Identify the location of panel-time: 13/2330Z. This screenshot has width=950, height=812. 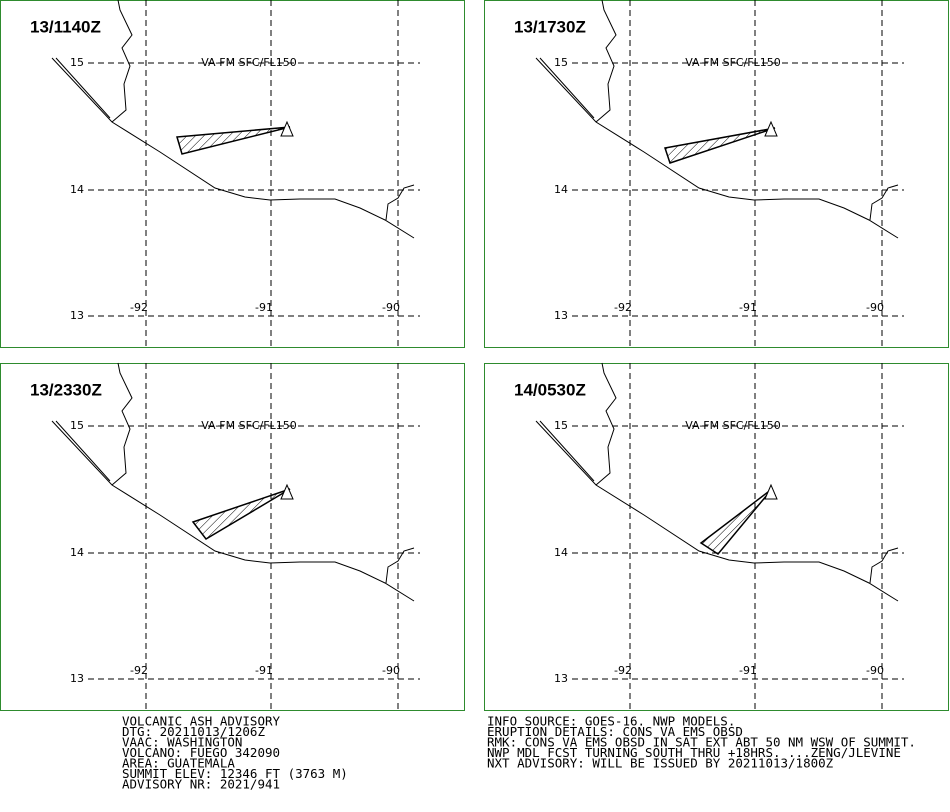
(66, 389).